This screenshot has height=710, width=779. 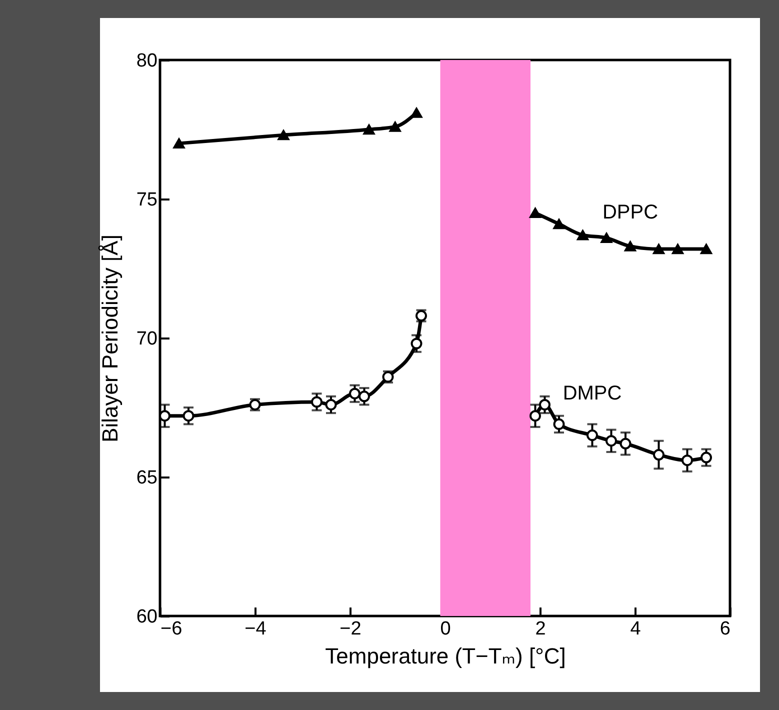 I want to click on series-label: DMPC, so click(x=592, y=393).